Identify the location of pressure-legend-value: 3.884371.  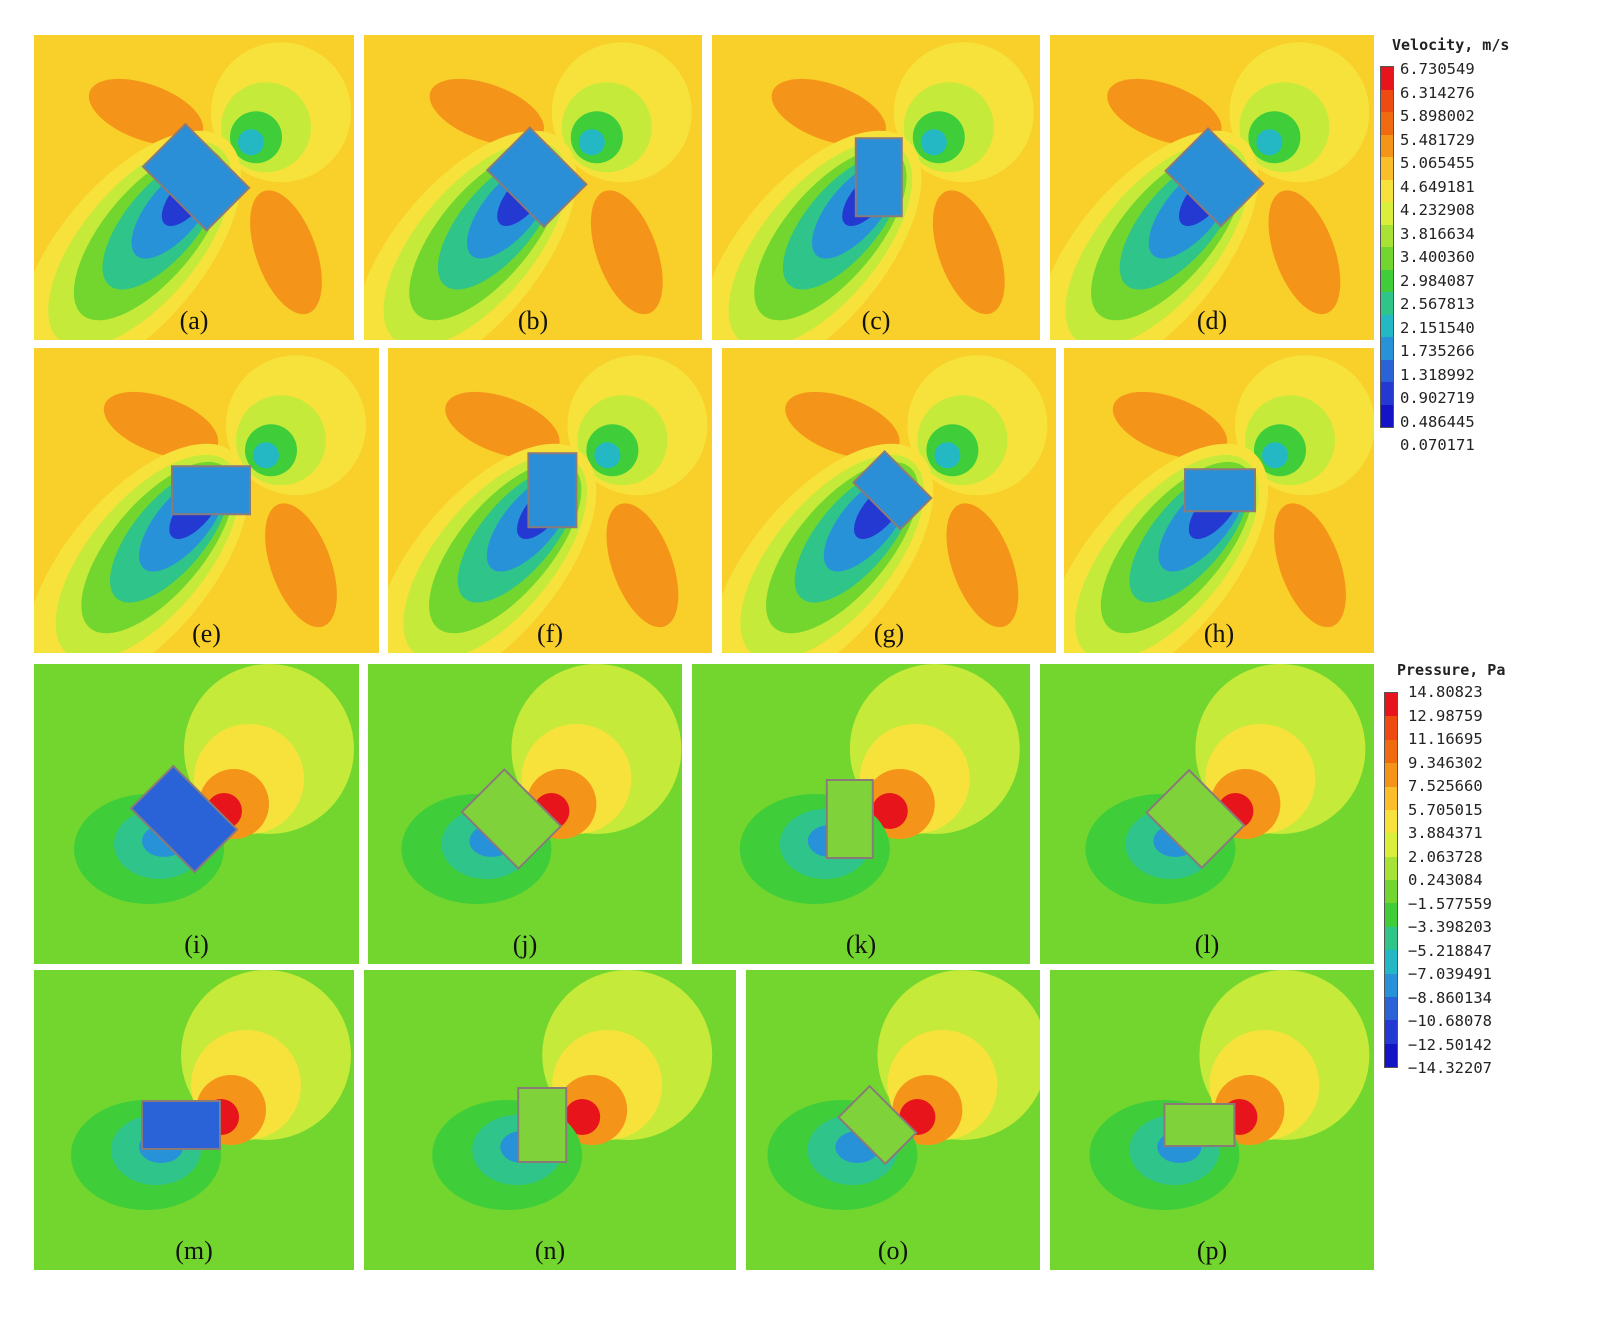
(1445, 833).